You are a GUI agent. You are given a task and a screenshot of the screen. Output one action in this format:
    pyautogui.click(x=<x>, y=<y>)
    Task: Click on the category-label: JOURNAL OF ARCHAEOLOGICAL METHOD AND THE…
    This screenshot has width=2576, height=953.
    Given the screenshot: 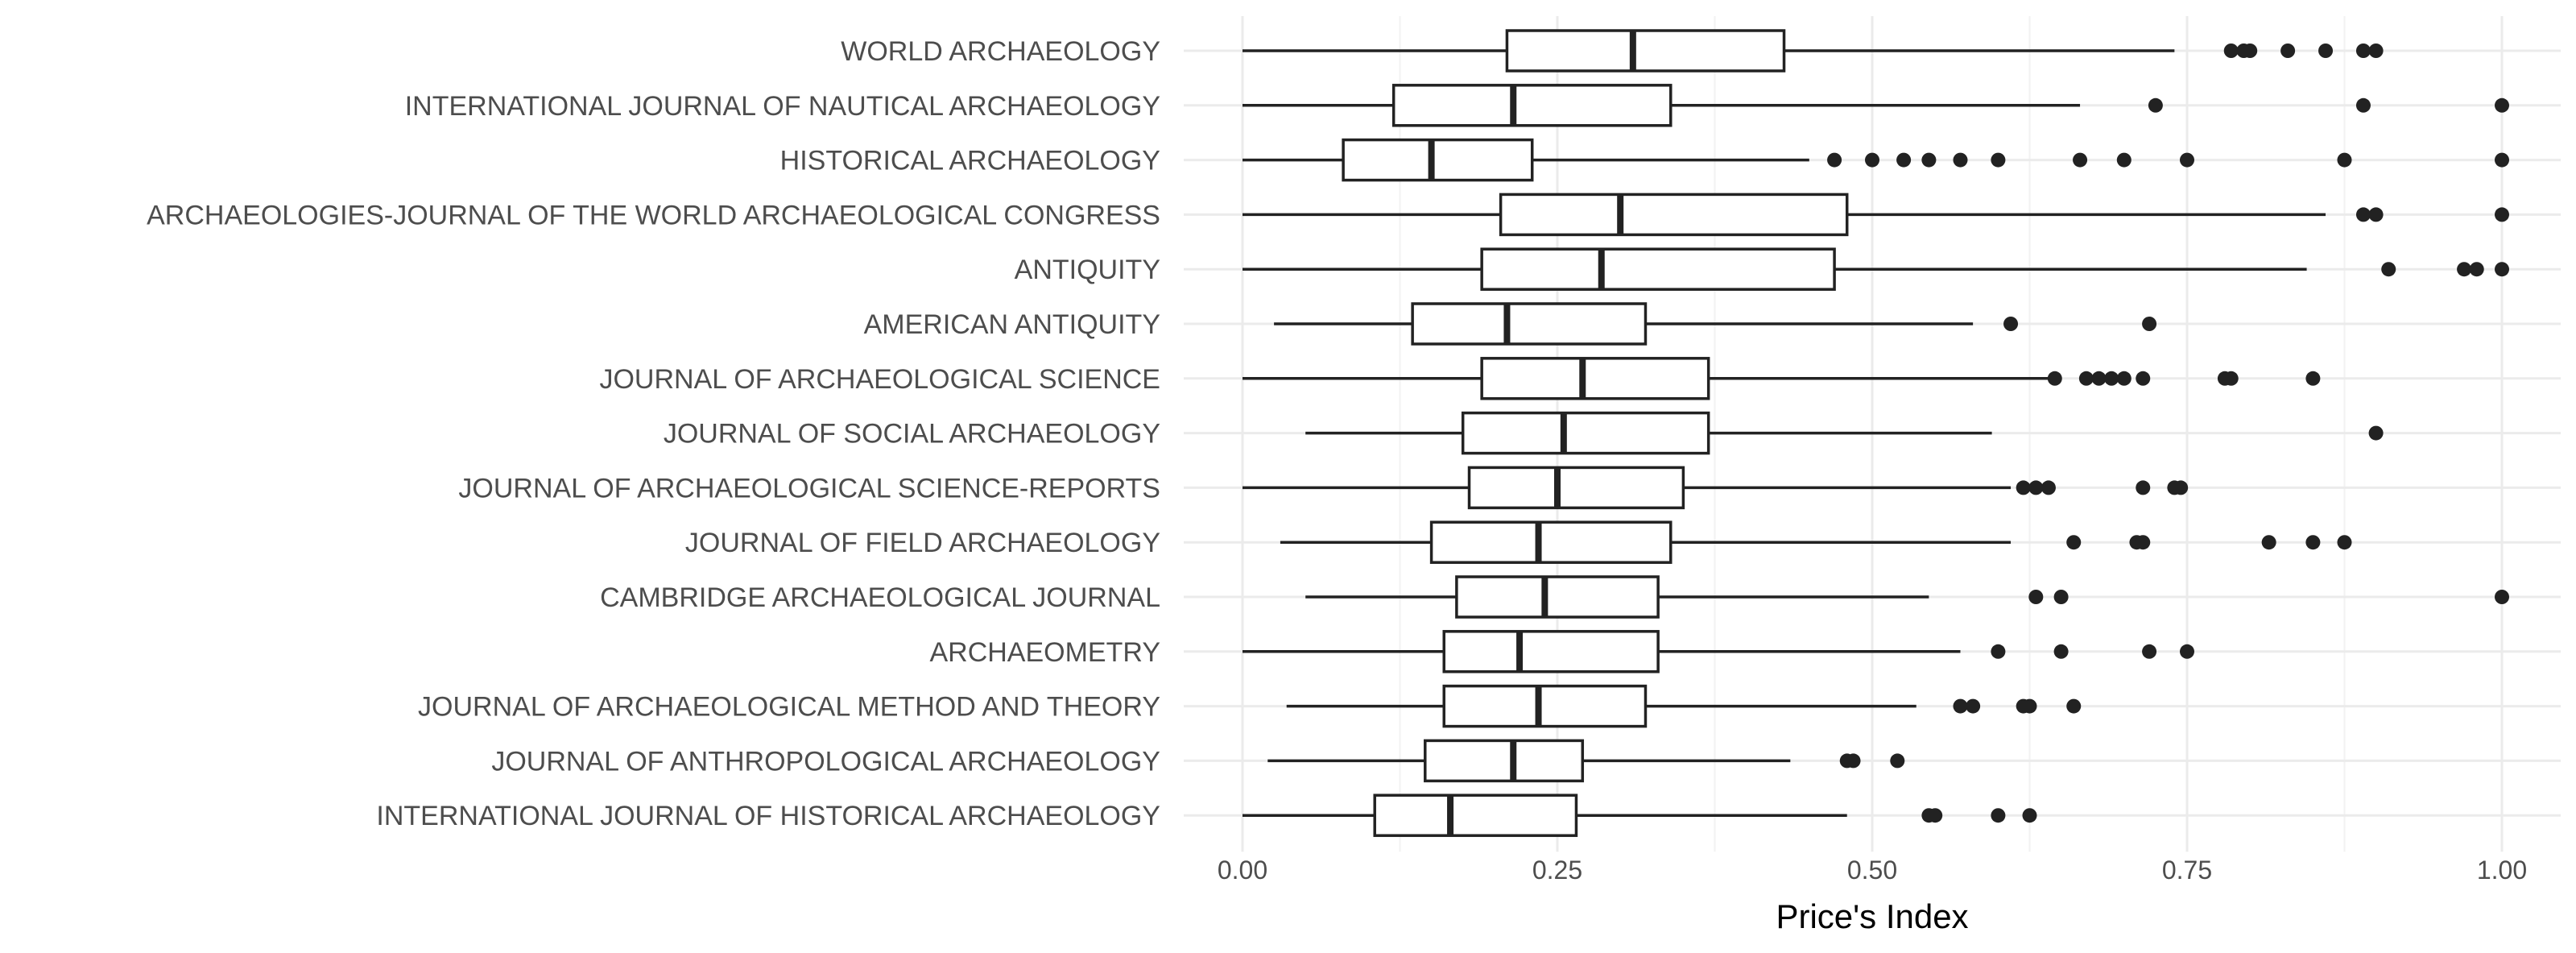 What is the action you would take?
    pyautogui.click(x=789, y=707)
    